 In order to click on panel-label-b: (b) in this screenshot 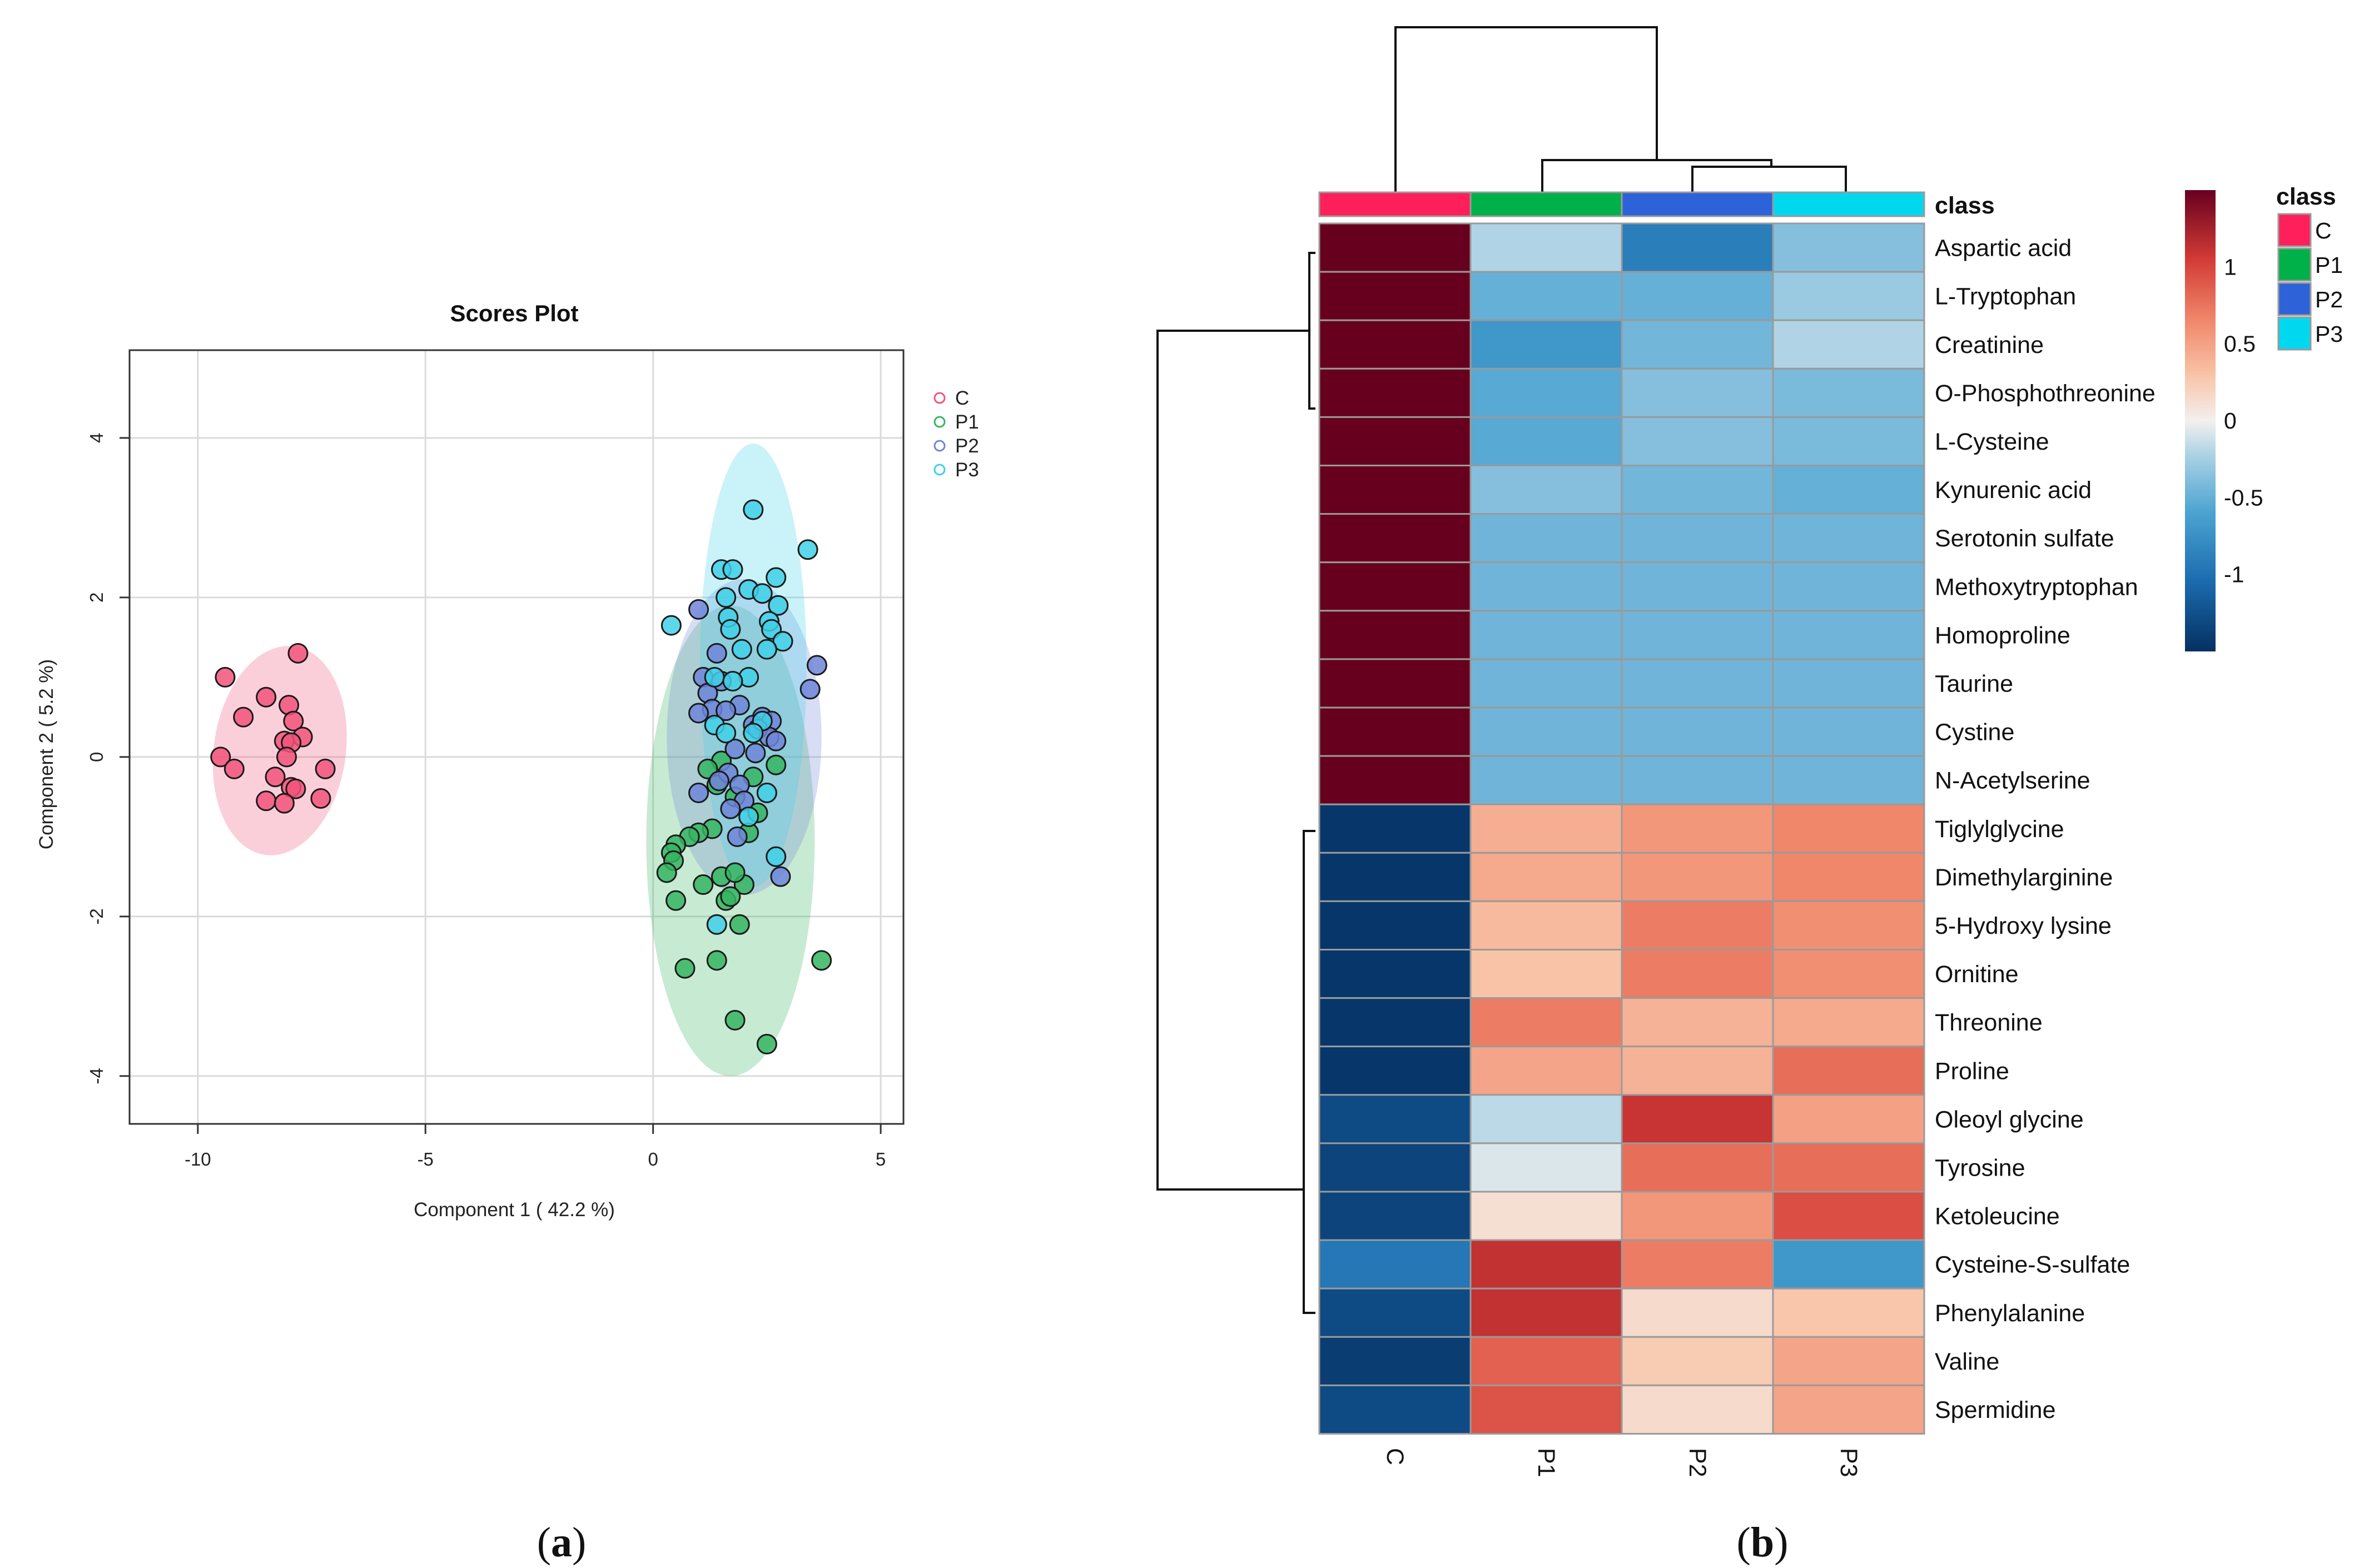, I will do `click(1763, 1542)`.